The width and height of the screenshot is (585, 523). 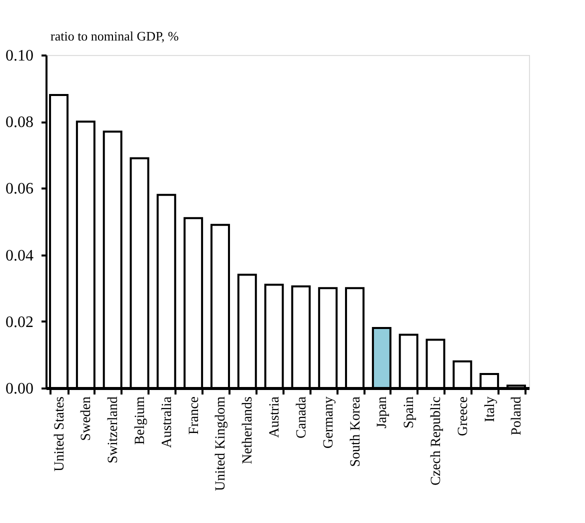 What do you see at coordinates (410, 412) in the screenshot?
I see `x-tick-label: Spain` at bounding box center [410, 412].